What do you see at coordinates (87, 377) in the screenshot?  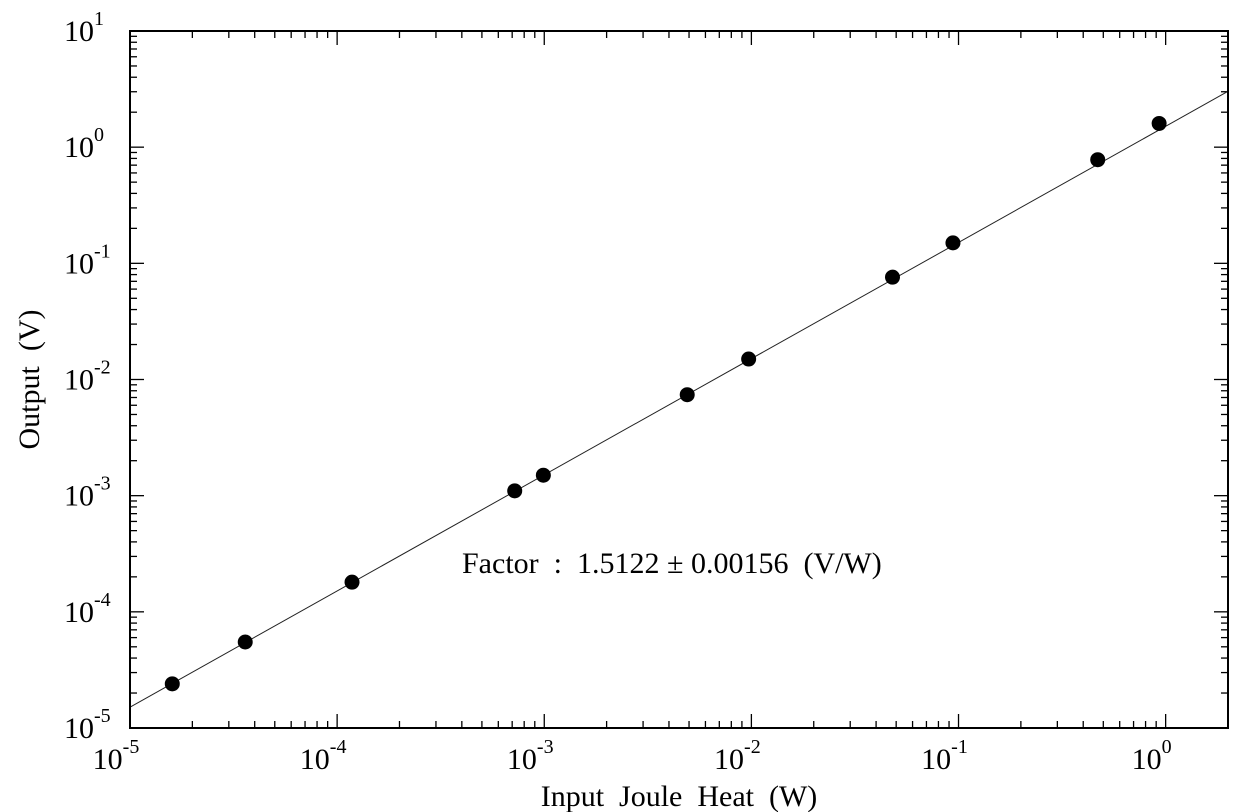 I see `y-tick-label: 10⁻²` at bounding box center [87, 377].